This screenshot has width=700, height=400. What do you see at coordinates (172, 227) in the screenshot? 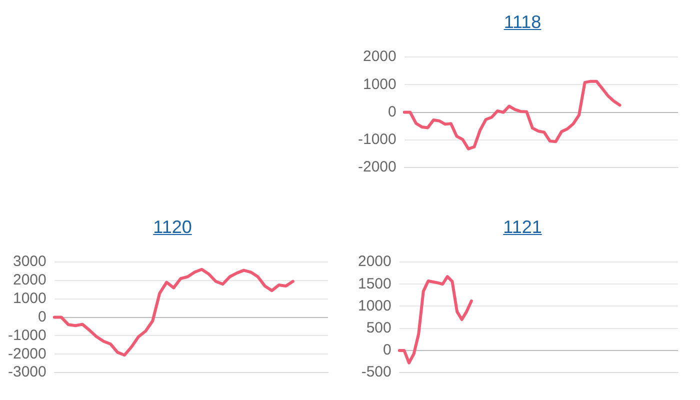
I see `chart-title: 1120` at bounding box center [172, 227].